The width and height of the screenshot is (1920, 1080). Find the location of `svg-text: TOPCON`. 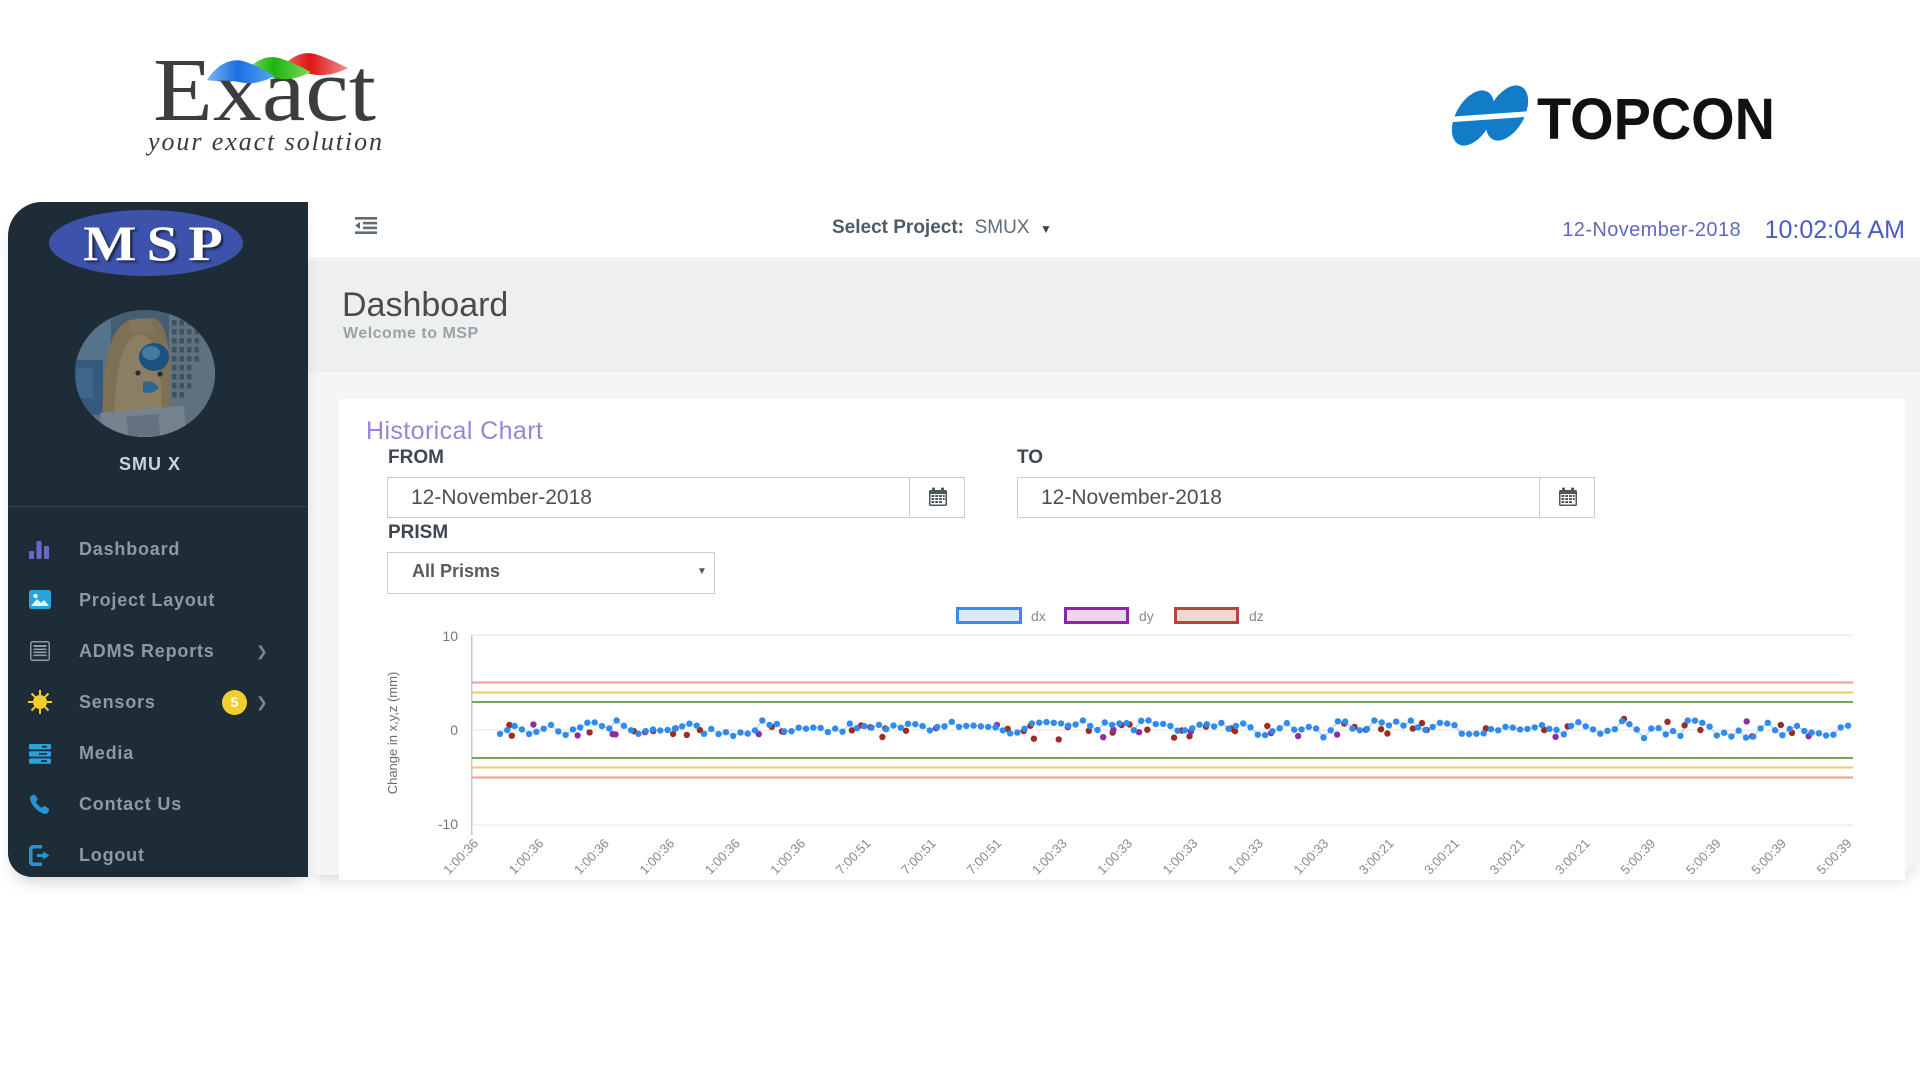

svg-text: TOPCON is located at coordinates (1656, 117).